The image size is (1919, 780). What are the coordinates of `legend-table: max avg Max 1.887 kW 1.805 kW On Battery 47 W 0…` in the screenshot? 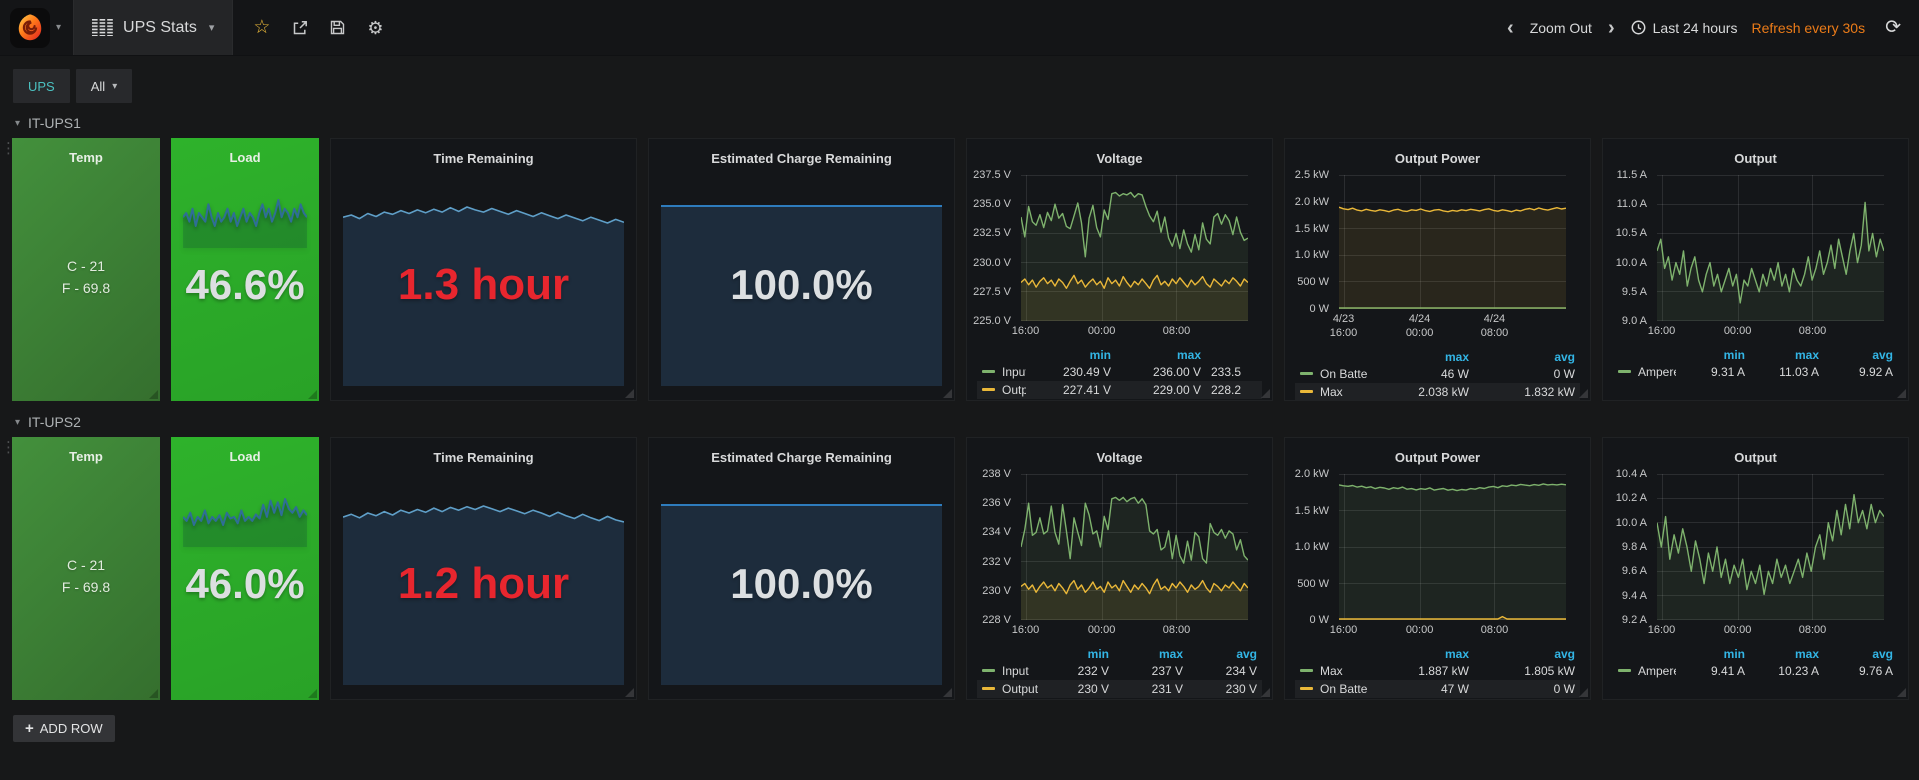 It's located at (1437, 672).